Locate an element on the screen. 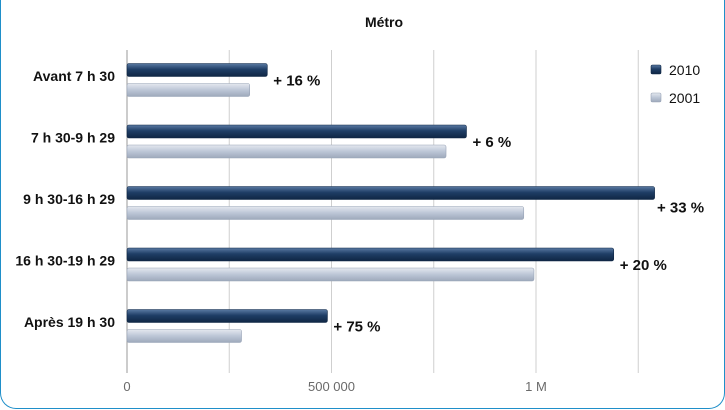 This screenshot has height=410, width=725. legend: 2010 2001 is located at coordinates (675, 84).